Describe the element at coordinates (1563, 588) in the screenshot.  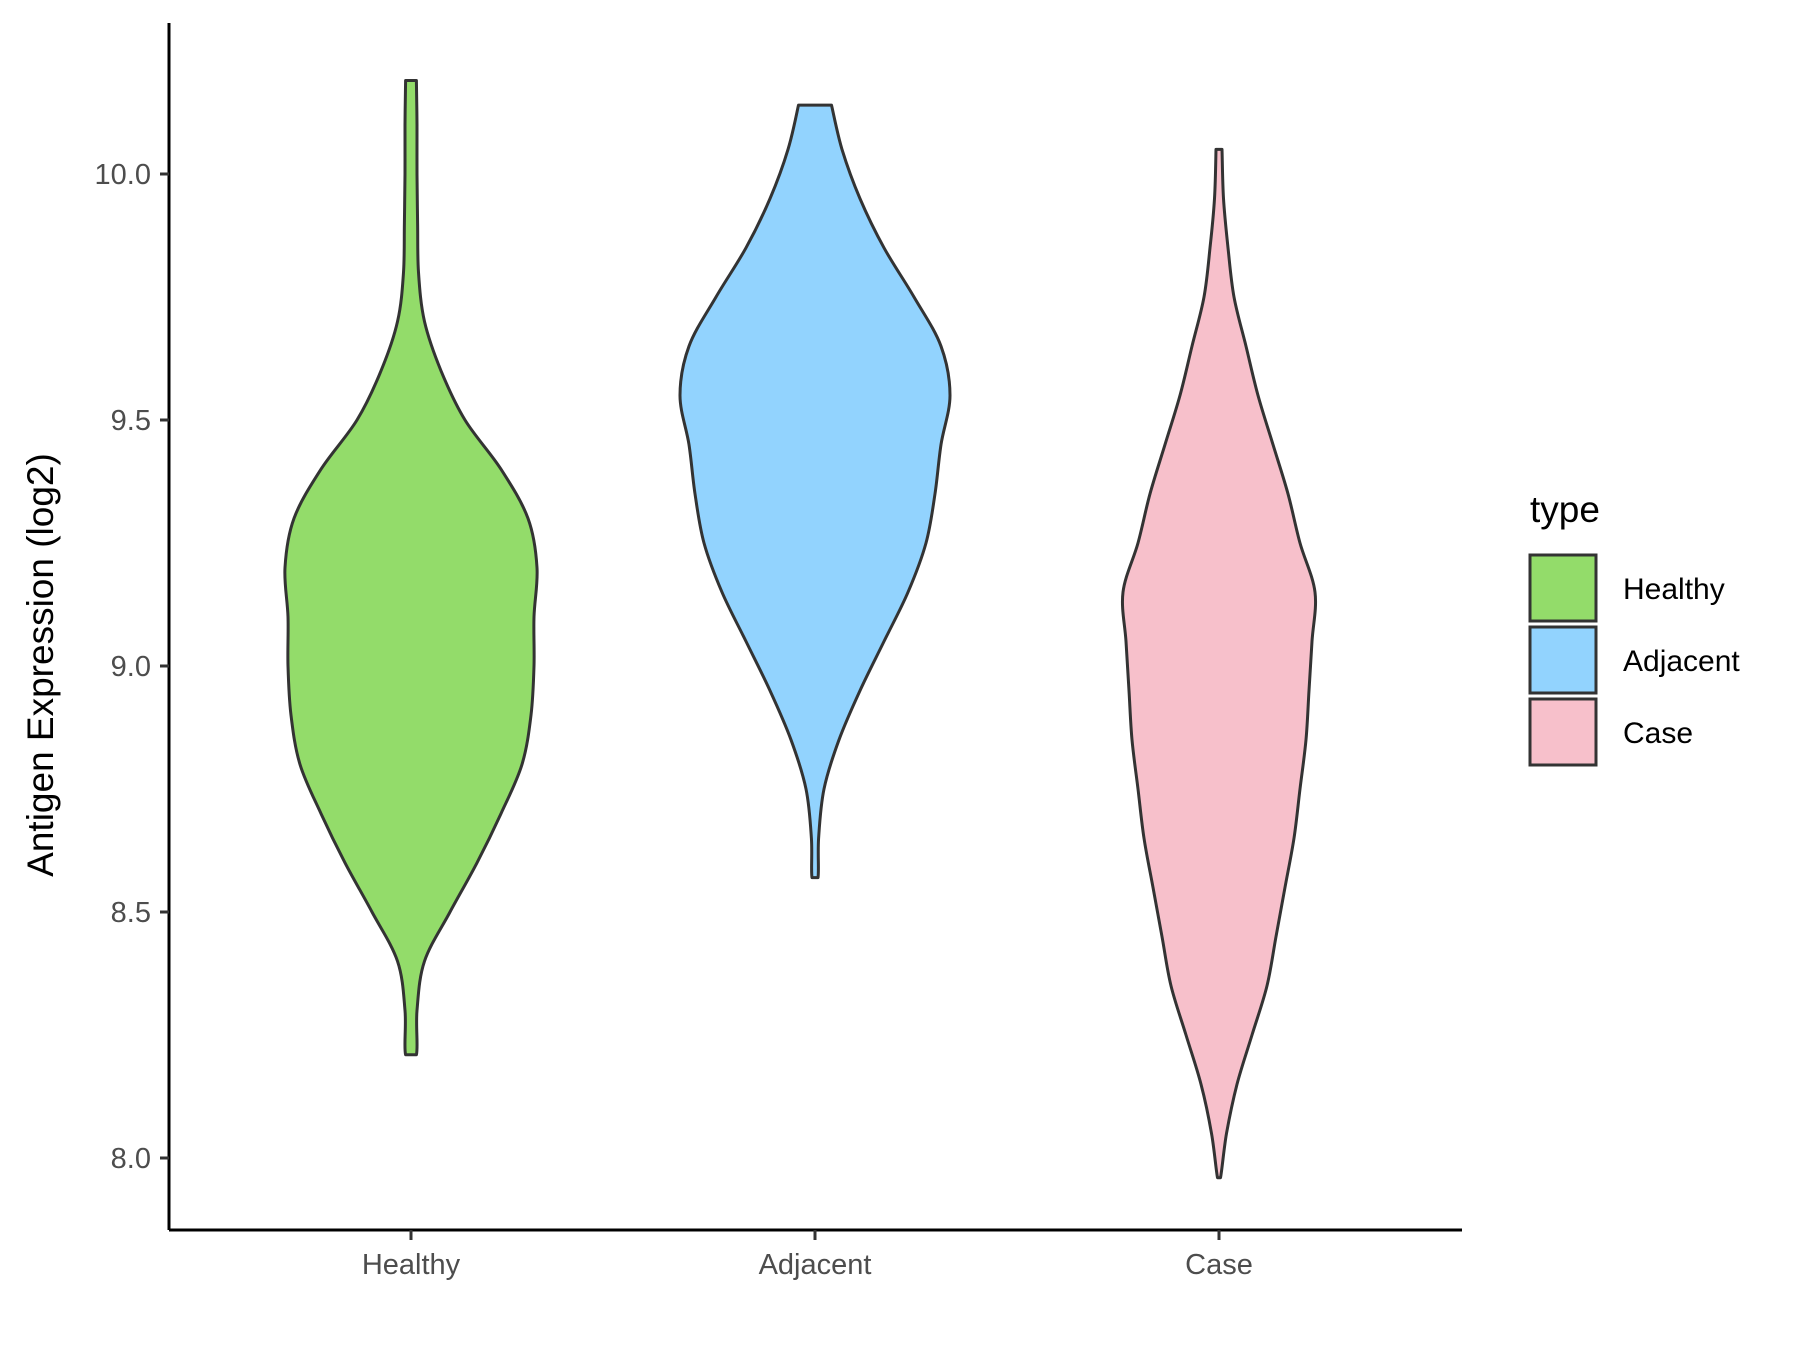
I see `legend-key-healthy` at that location.